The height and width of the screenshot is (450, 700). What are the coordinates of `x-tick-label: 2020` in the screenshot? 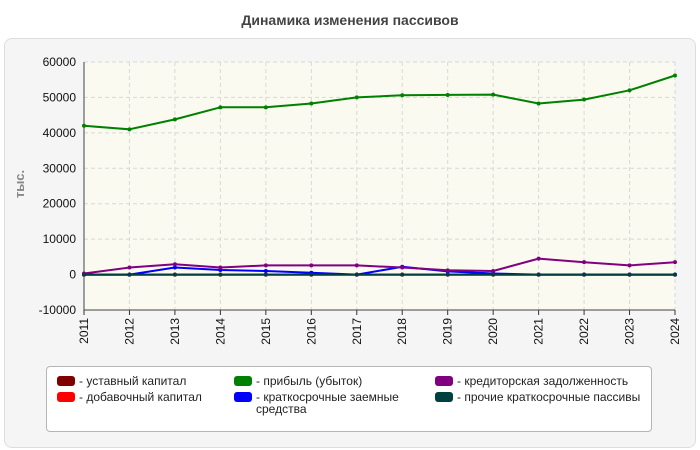 It's located at (493, 331).